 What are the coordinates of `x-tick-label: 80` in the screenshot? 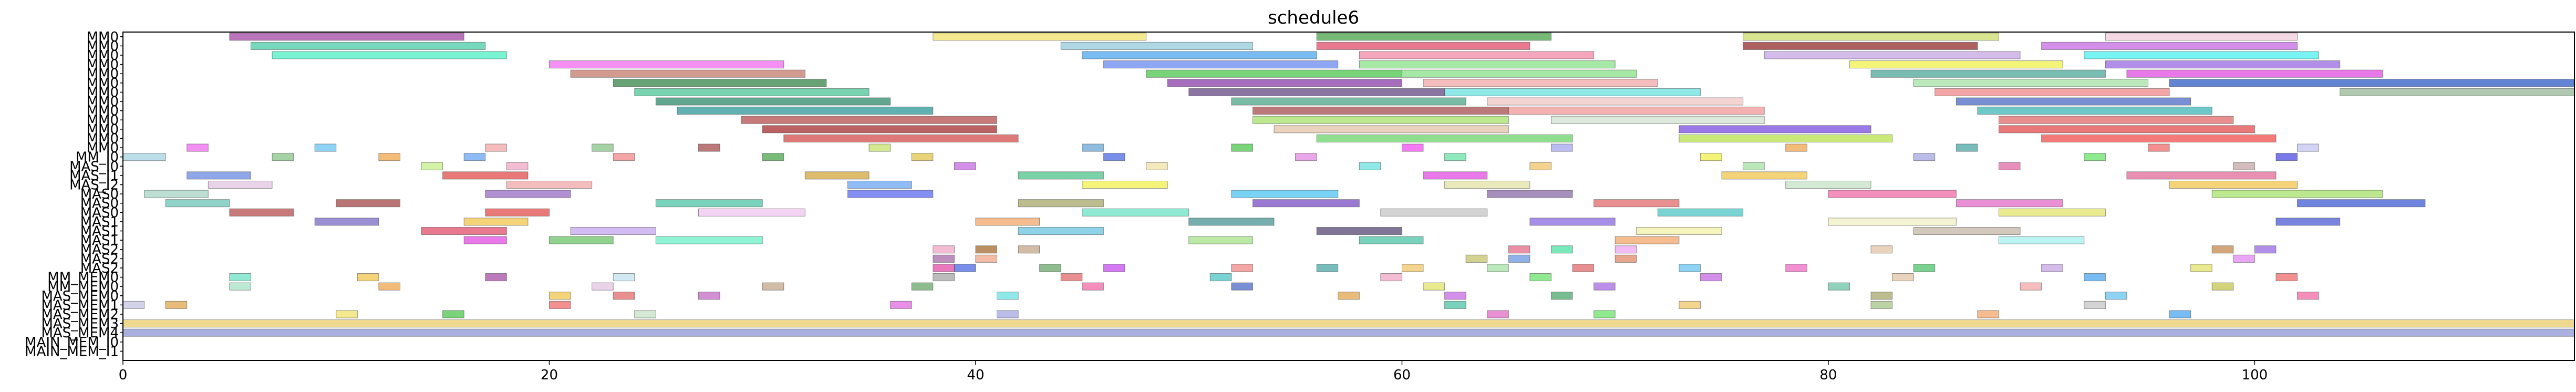 It's located at (1828, 375).